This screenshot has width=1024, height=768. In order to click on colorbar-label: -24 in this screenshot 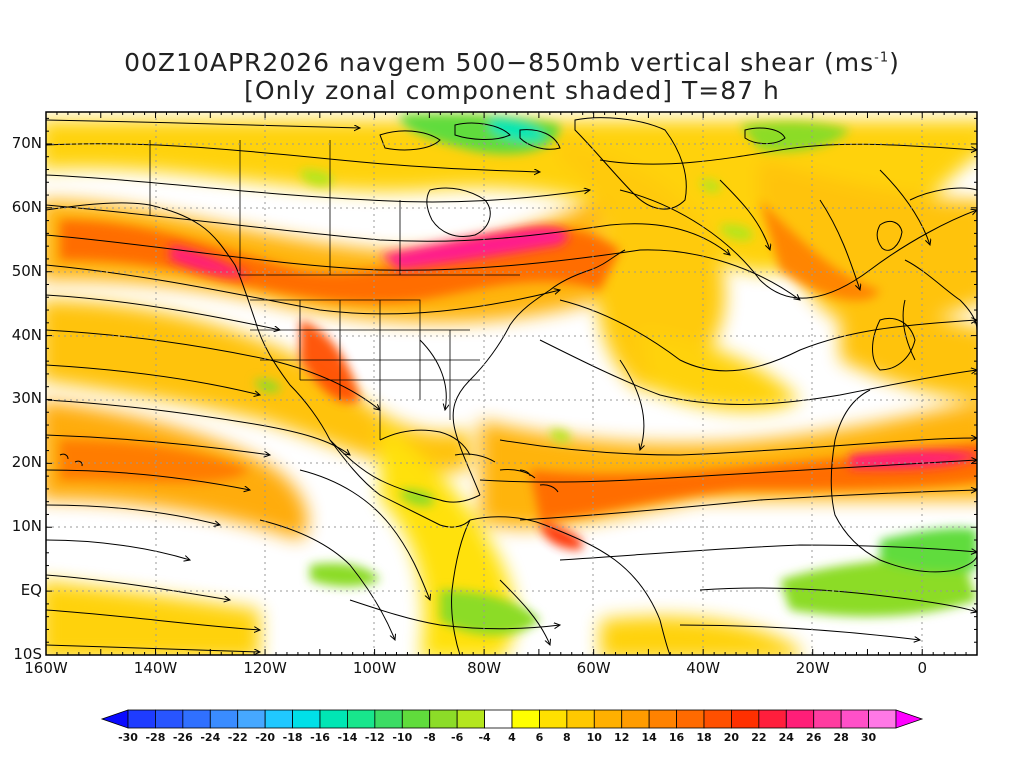, I will do `click(210, 737)`.